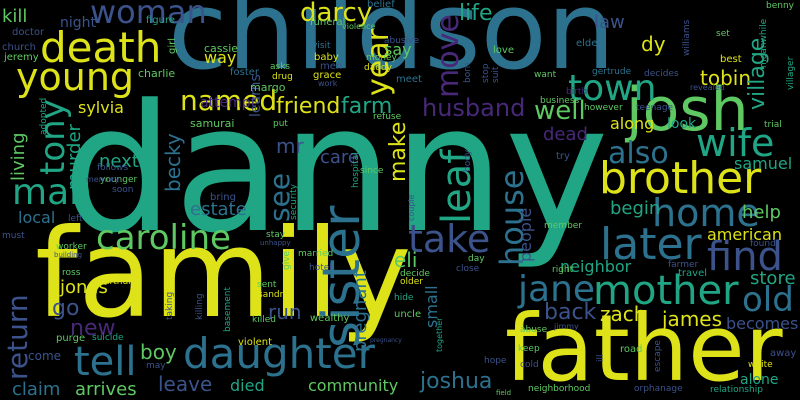 This screenshot has width=800, height=400. I want to click on word-best: best, so click(731, 59).